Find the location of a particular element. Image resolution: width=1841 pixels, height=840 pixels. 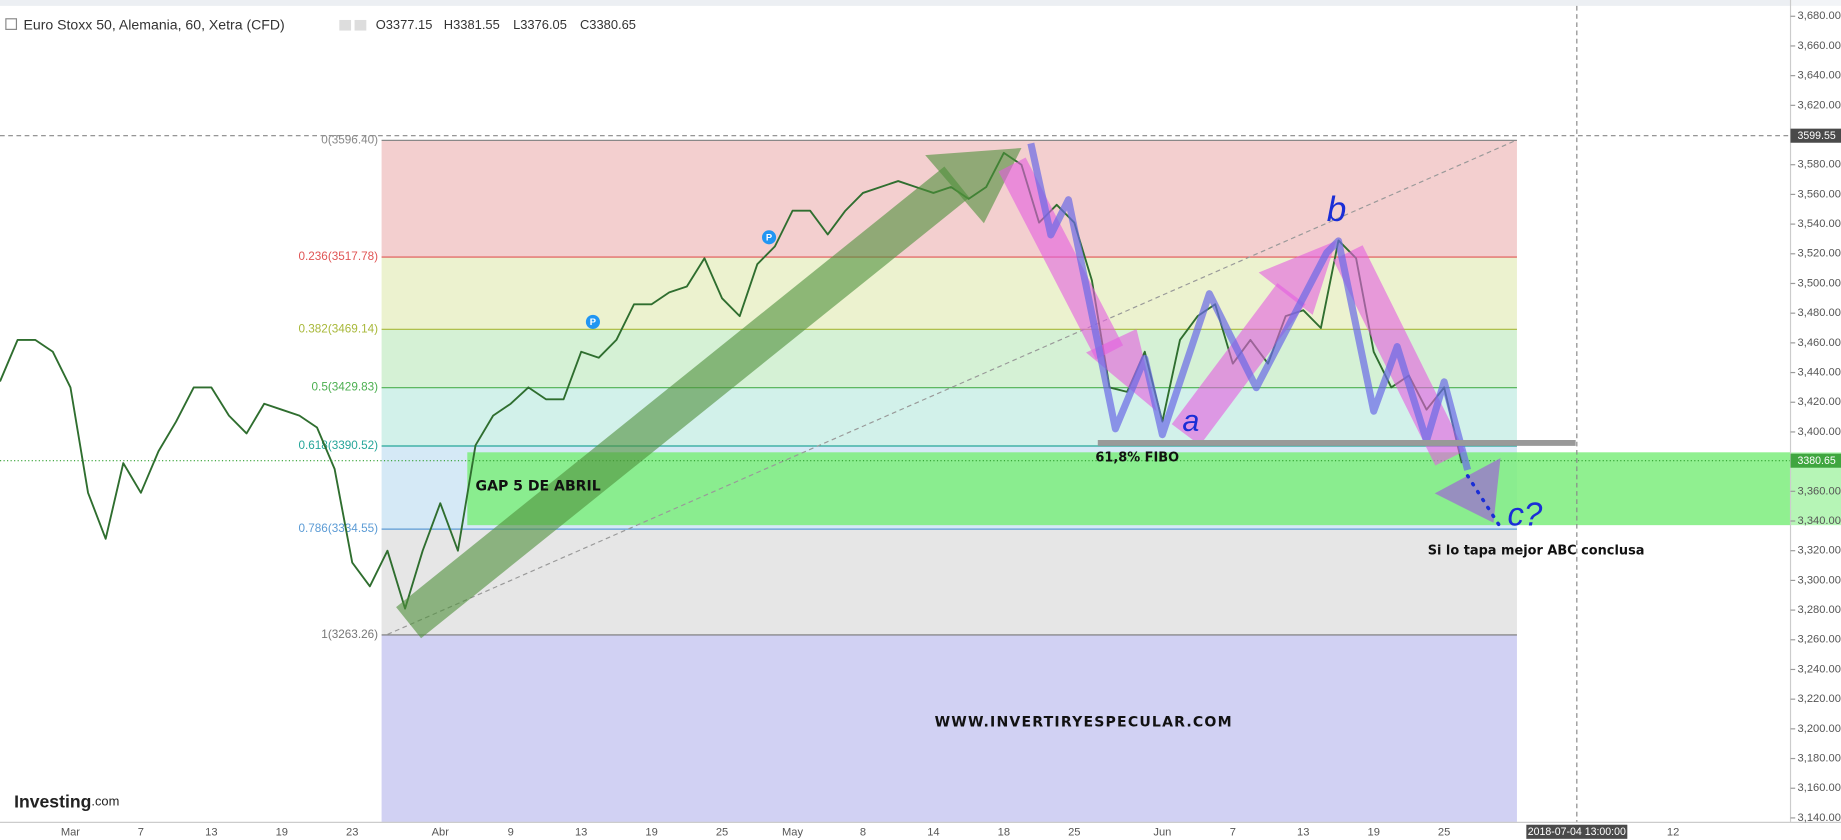

last-price-box is located at coordinates (1815, 460).